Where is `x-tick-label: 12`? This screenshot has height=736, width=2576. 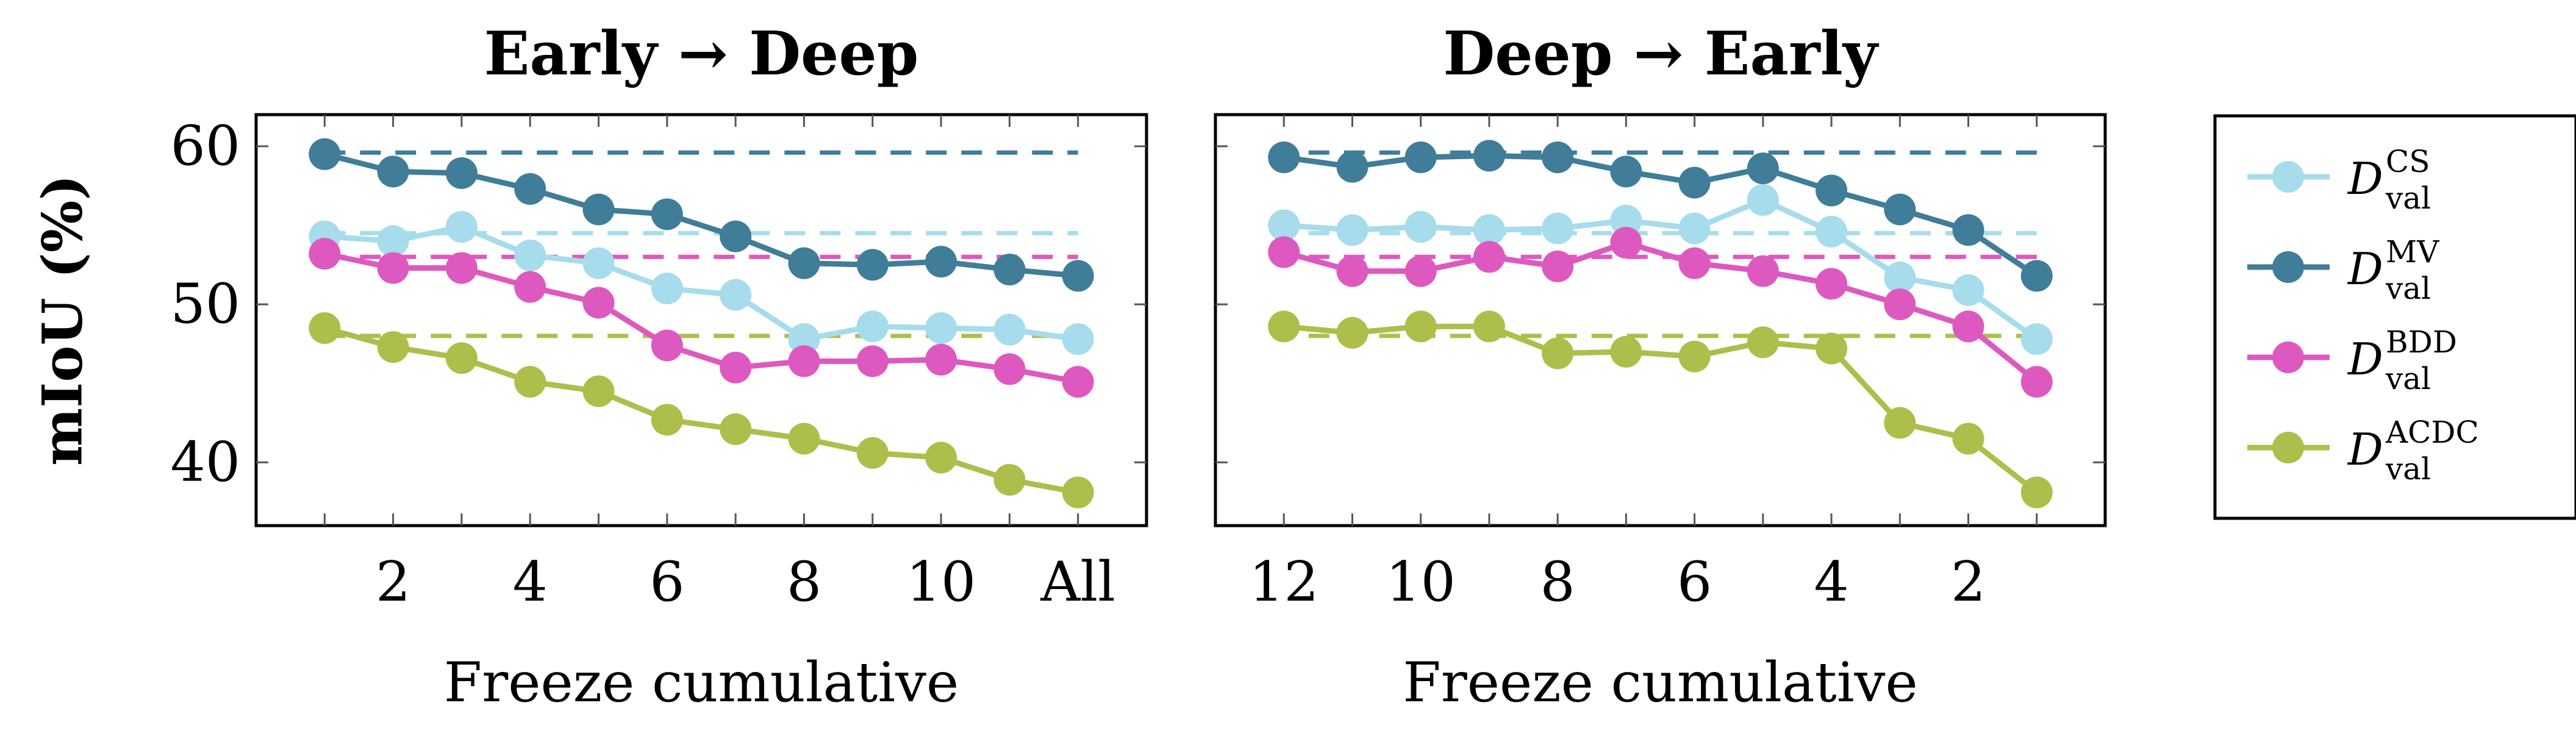 x-tick-label: 12 is located at coordinates (1284, 582).